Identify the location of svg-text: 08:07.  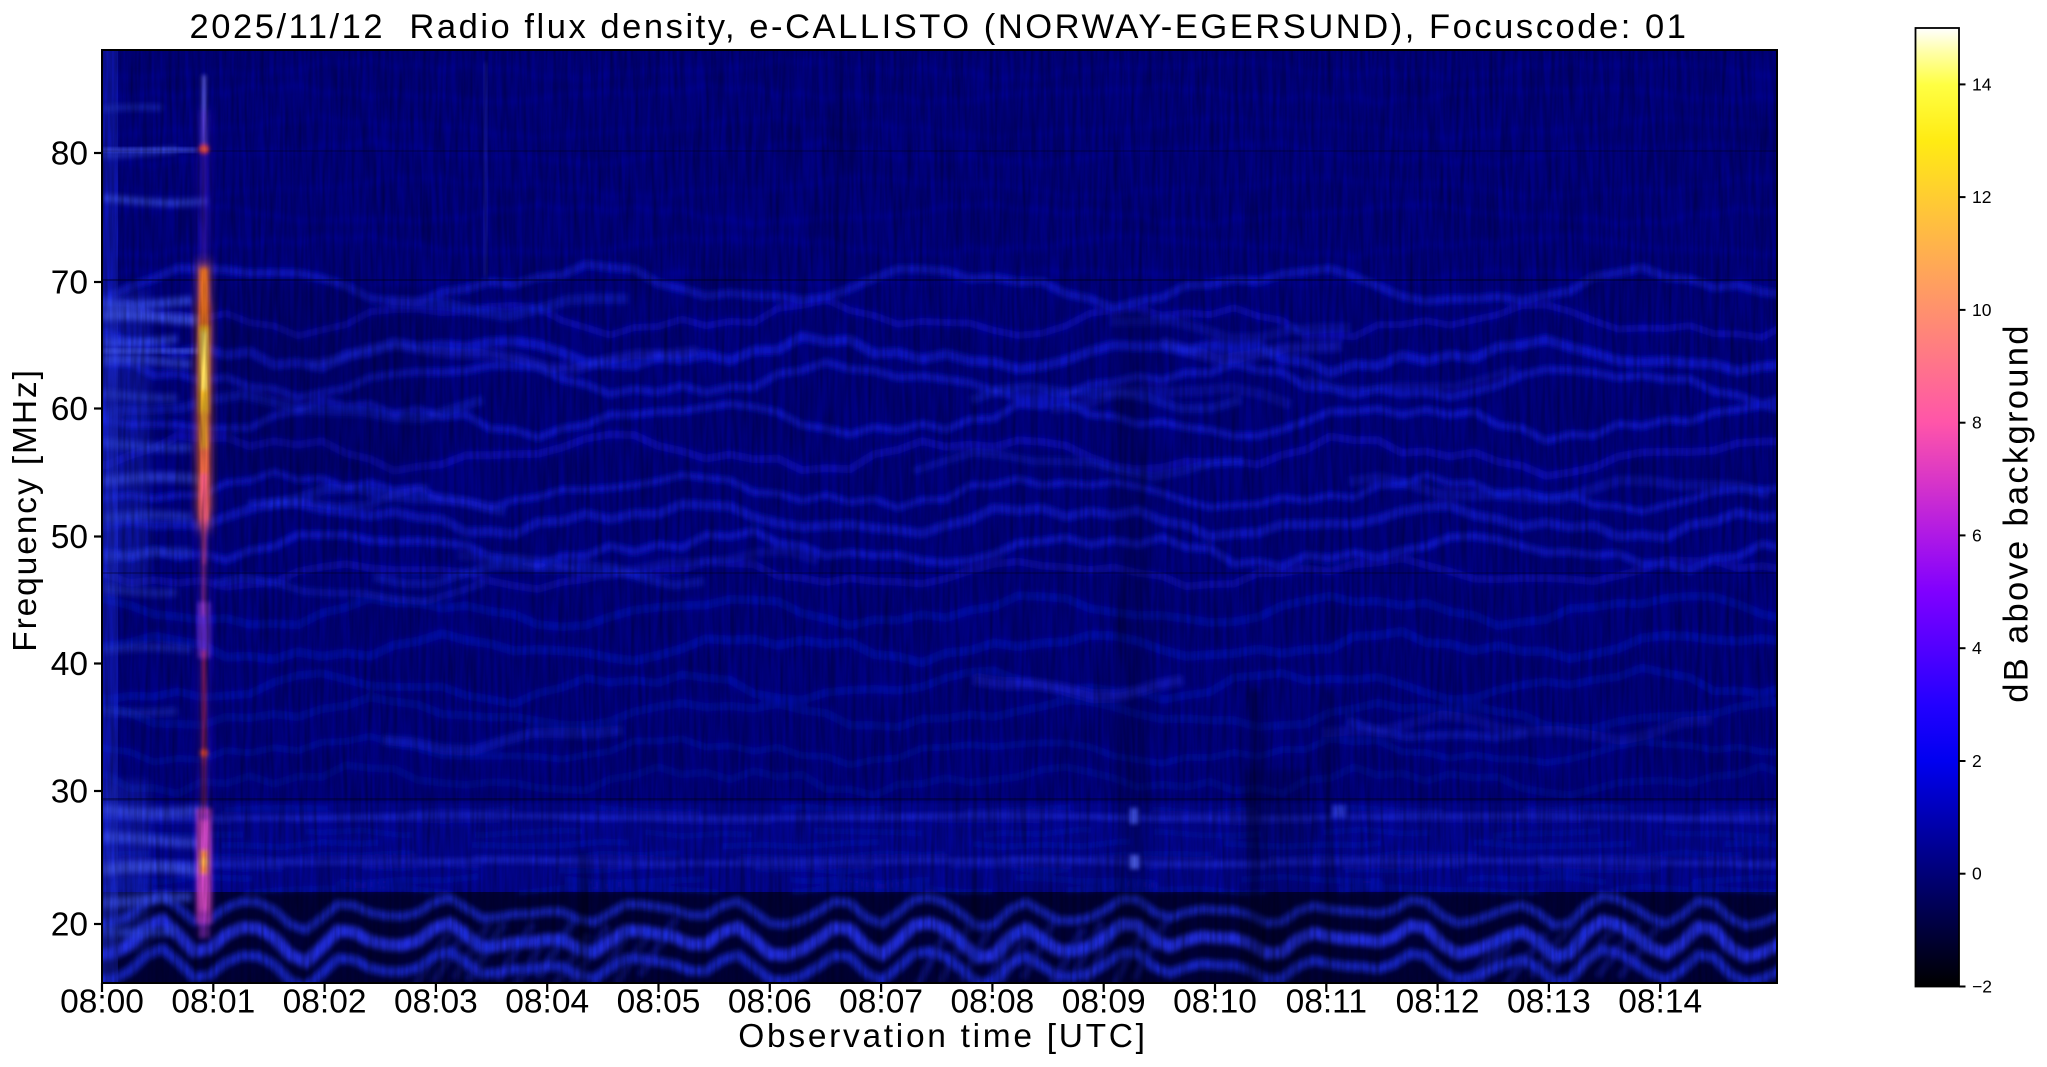
(881, 1002).